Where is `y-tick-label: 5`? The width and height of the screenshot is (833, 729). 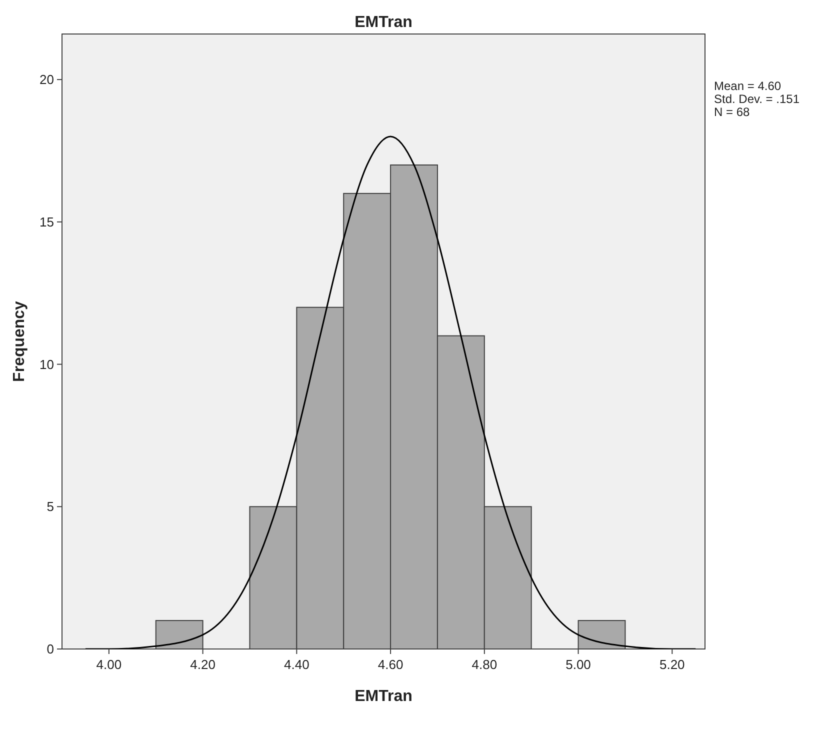
y-tick-label: 5 is located at coordinates (50, 506).